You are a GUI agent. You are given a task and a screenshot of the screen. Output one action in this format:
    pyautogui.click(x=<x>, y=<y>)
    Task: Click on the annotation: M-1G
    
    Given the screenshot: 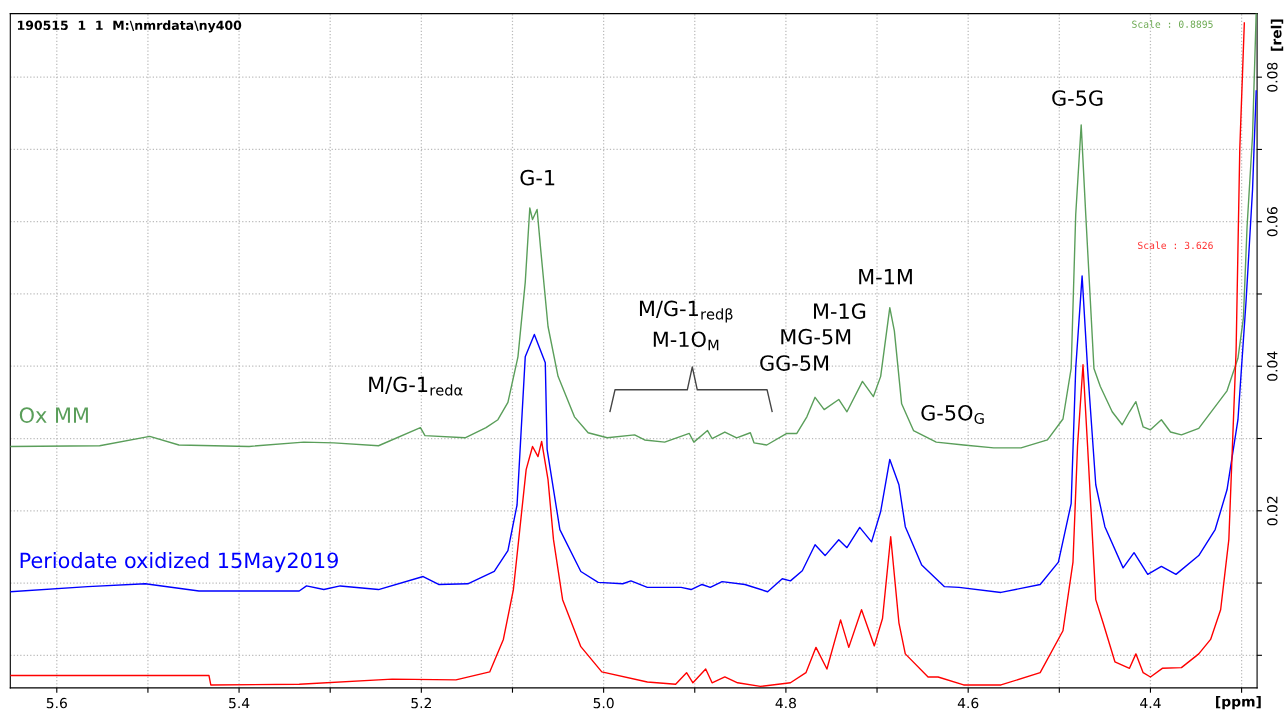 What is the action you would take?
    pyautogui.click(x=840, y=311)
    